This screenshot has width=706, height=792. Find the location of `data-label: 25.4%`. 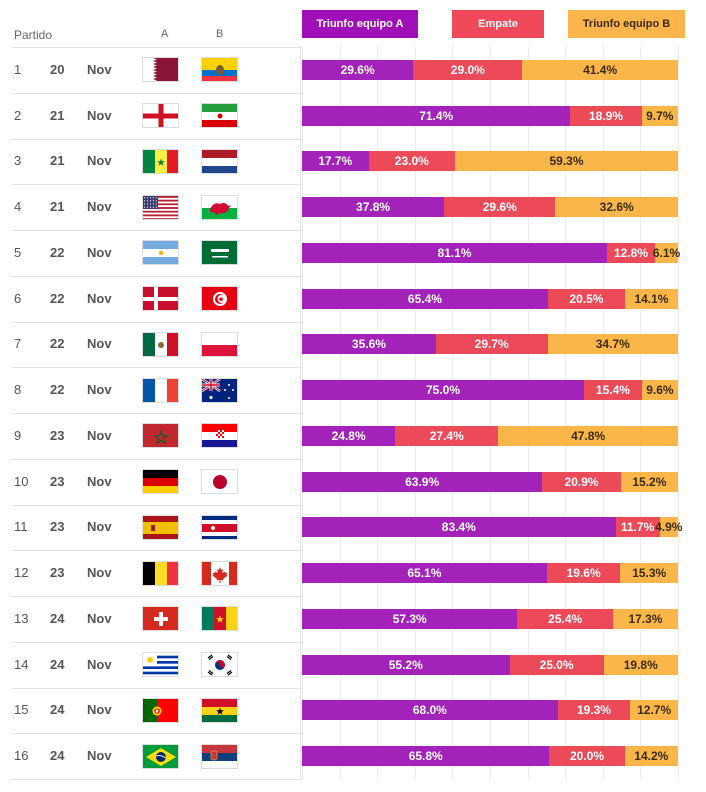

data-label: 25.4% is located at coordinates (565, 618).